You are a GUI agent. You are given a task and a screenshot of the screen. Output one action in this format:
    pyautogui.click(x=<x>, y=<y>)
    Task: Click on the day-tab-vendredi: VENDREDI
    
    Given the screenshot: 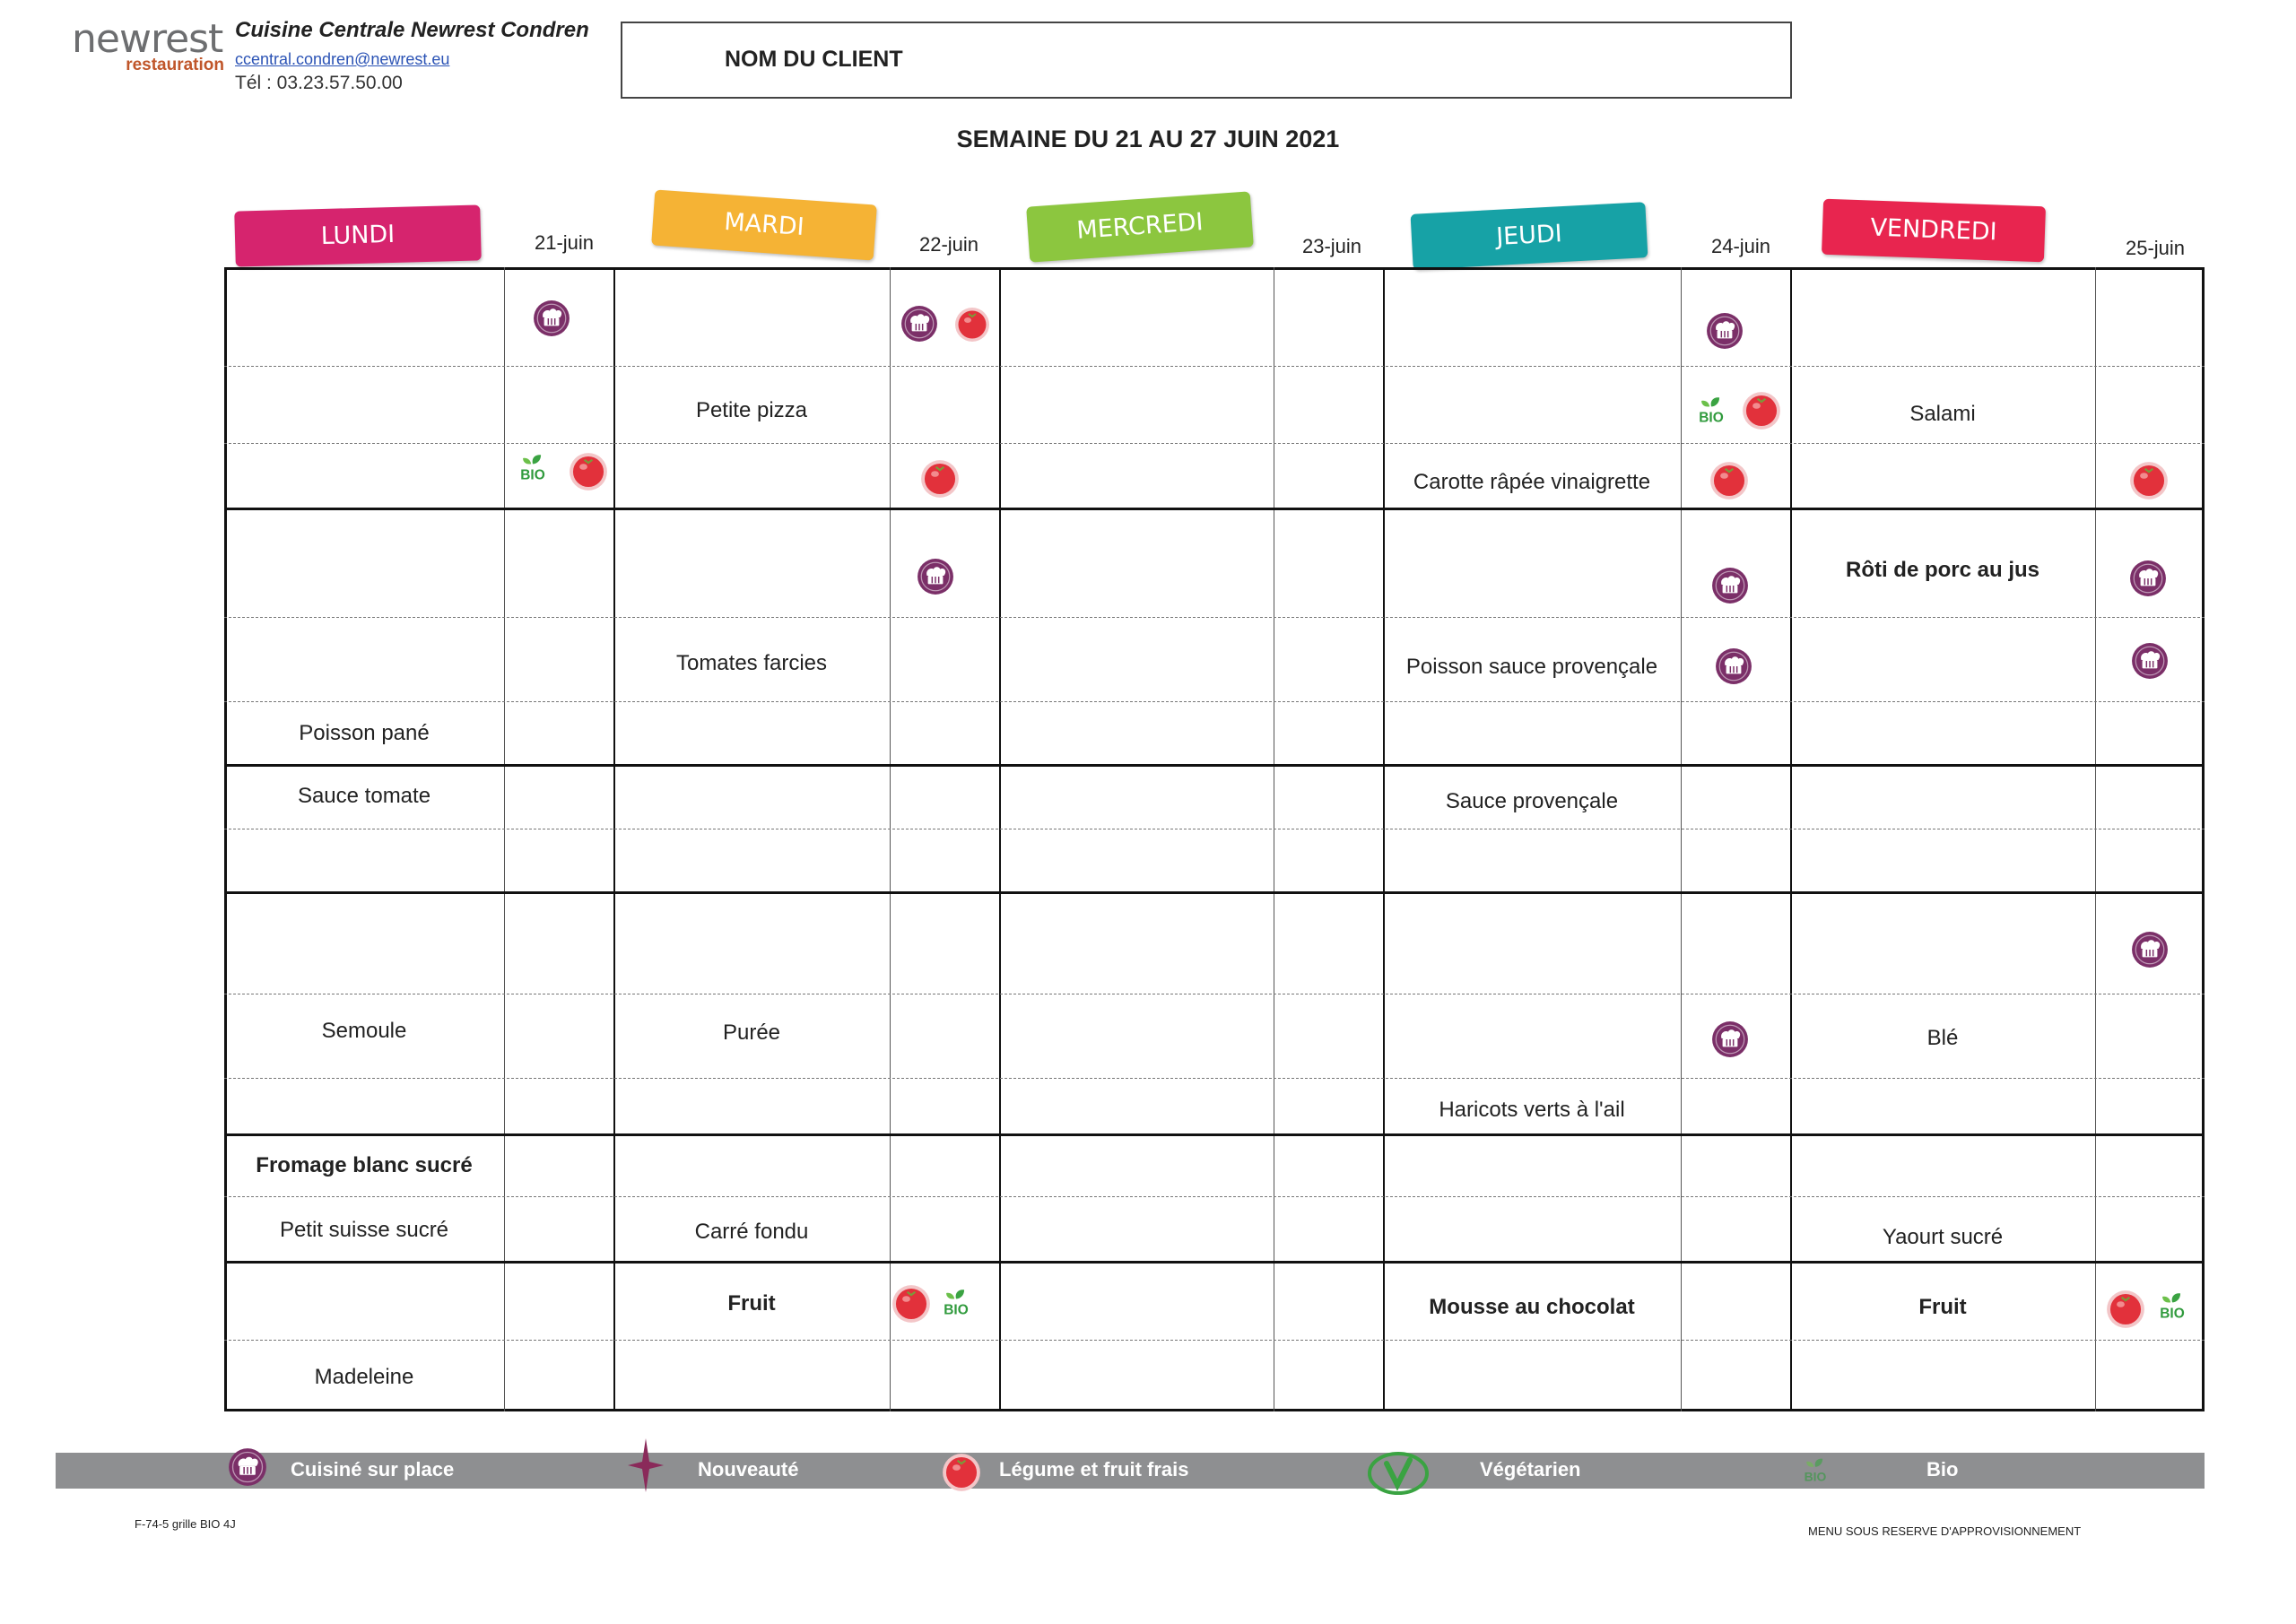 What is the action you would take?
    pyautogui.click(x=1934, y=230)
    